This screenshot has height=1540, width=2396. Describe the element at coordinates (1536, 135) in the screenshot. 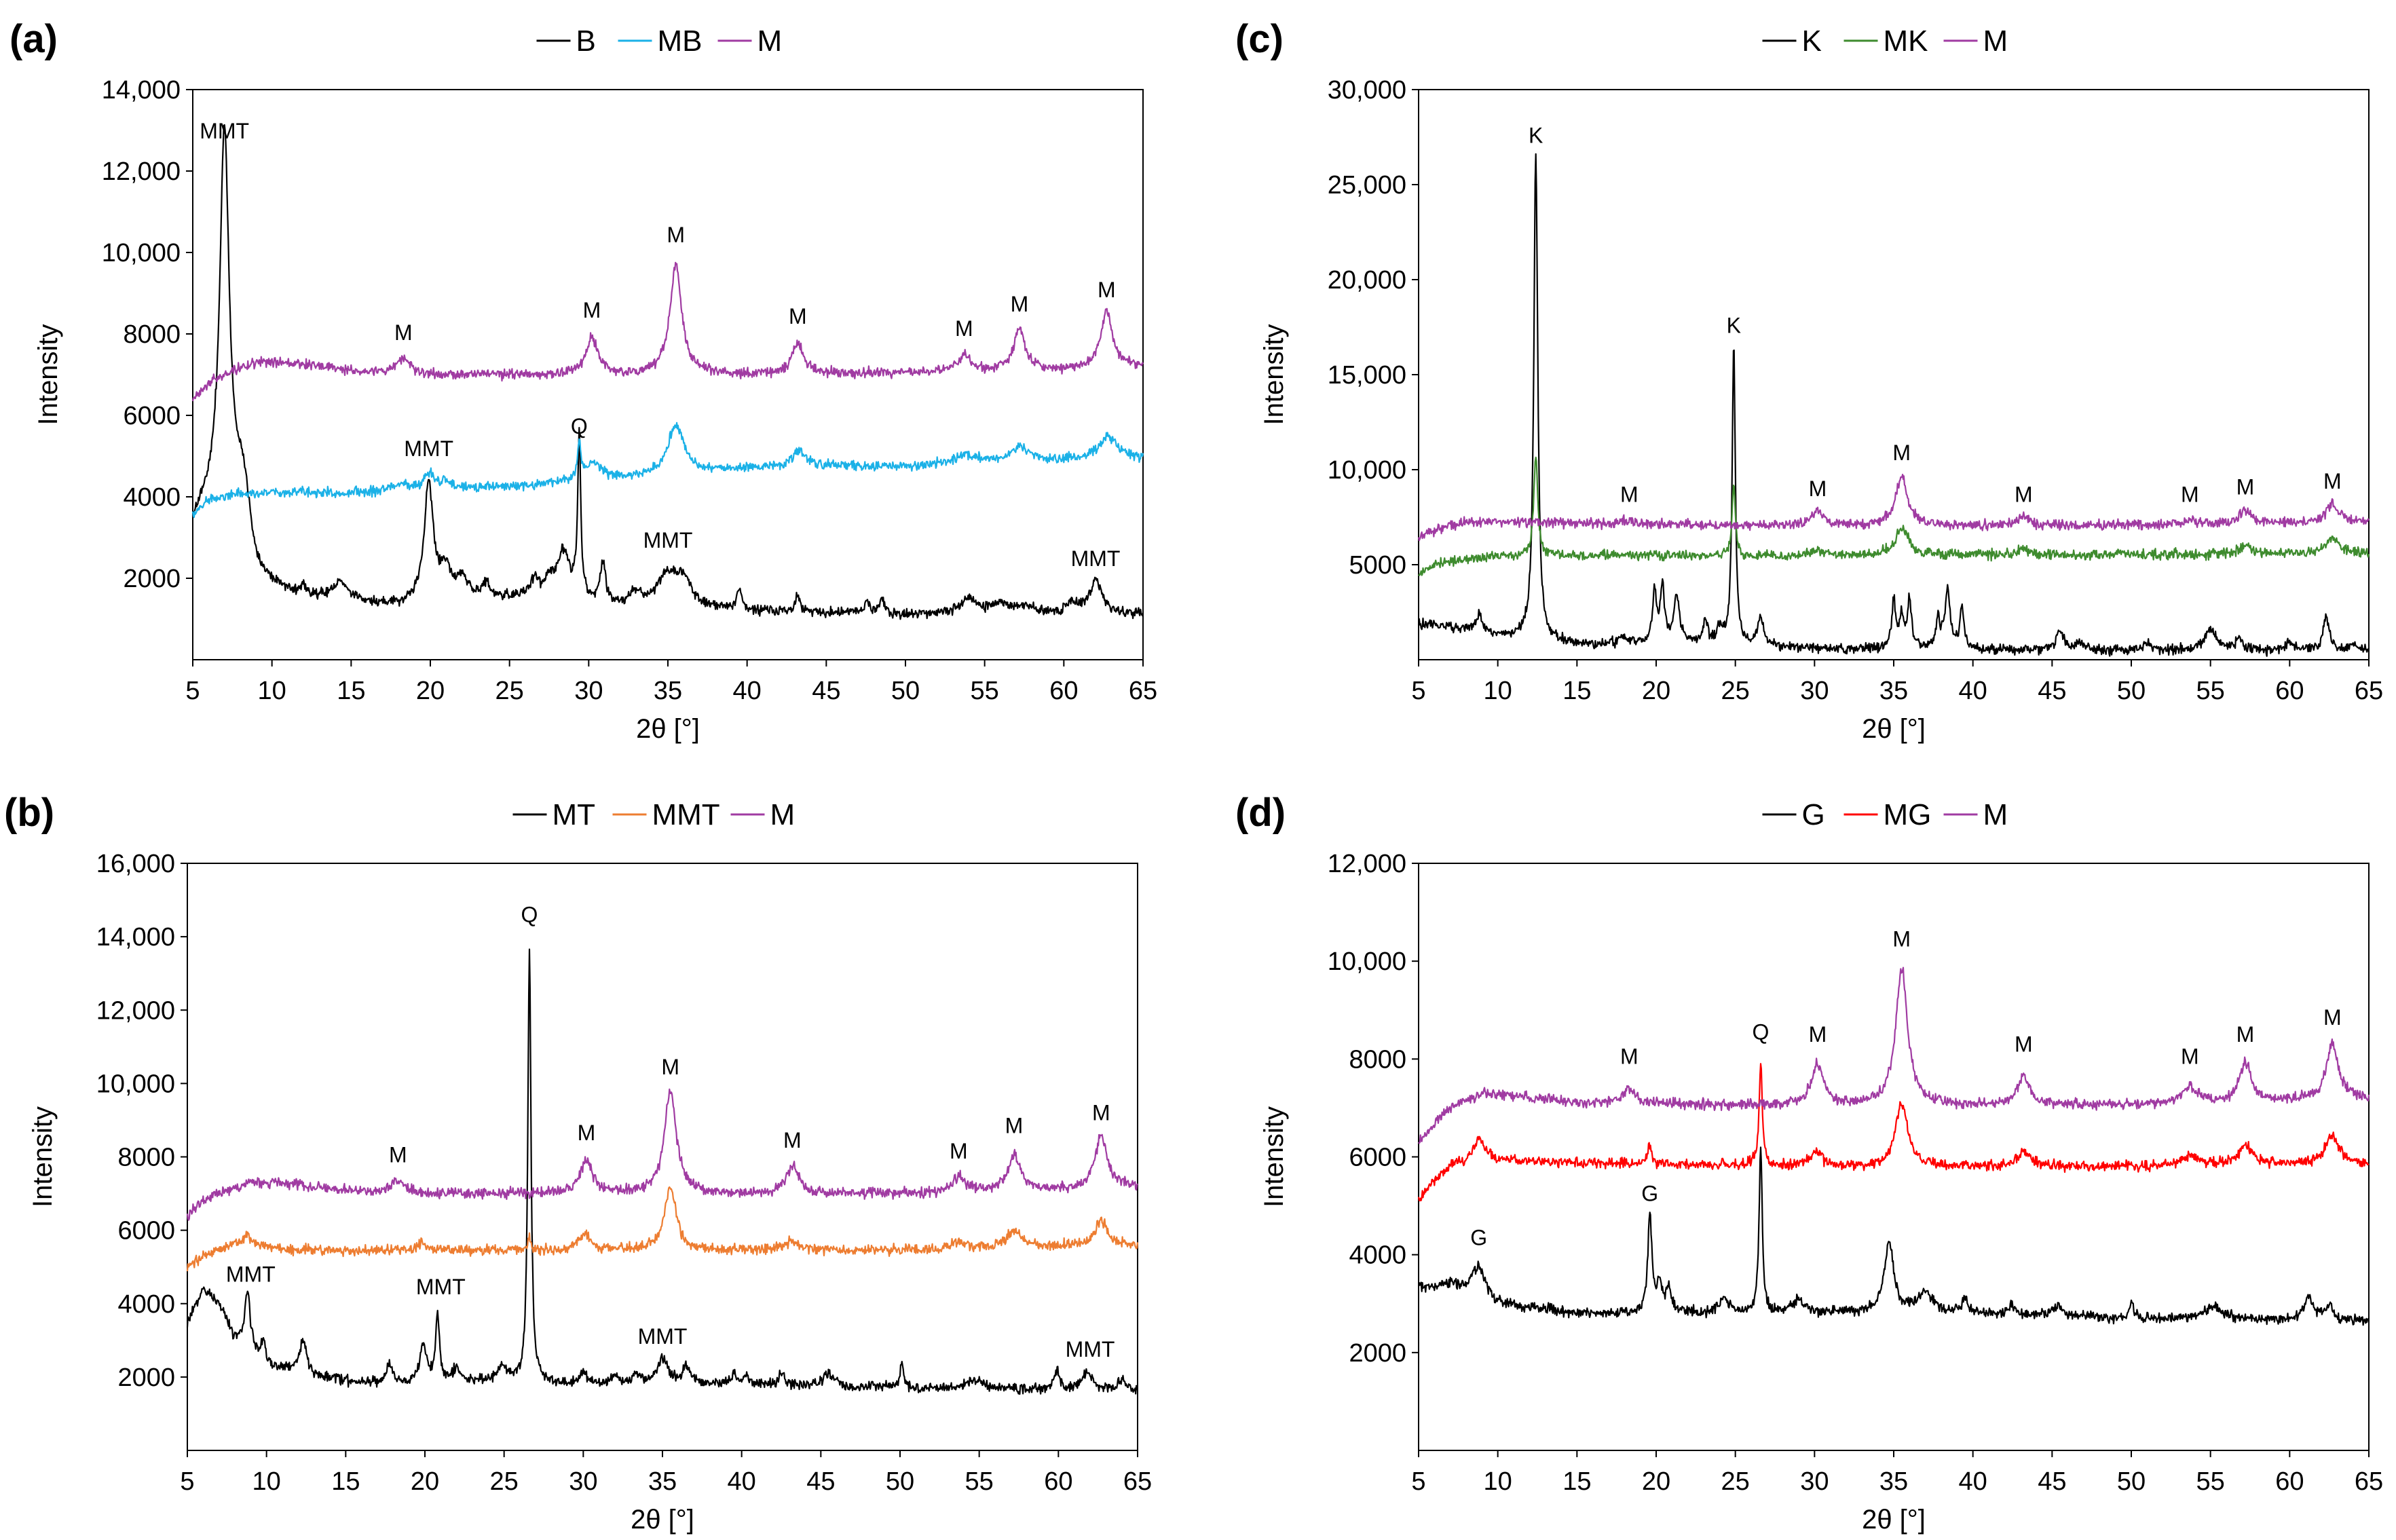

I see `peak-label: K` at that location.